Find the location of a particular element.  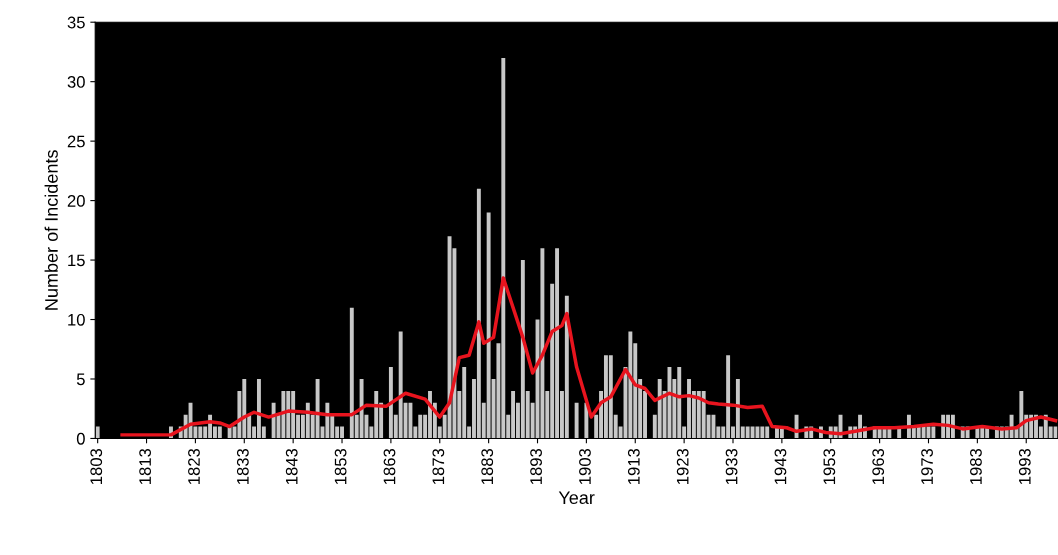

y-tick-label: 15 is located at coordinates (76, 260).